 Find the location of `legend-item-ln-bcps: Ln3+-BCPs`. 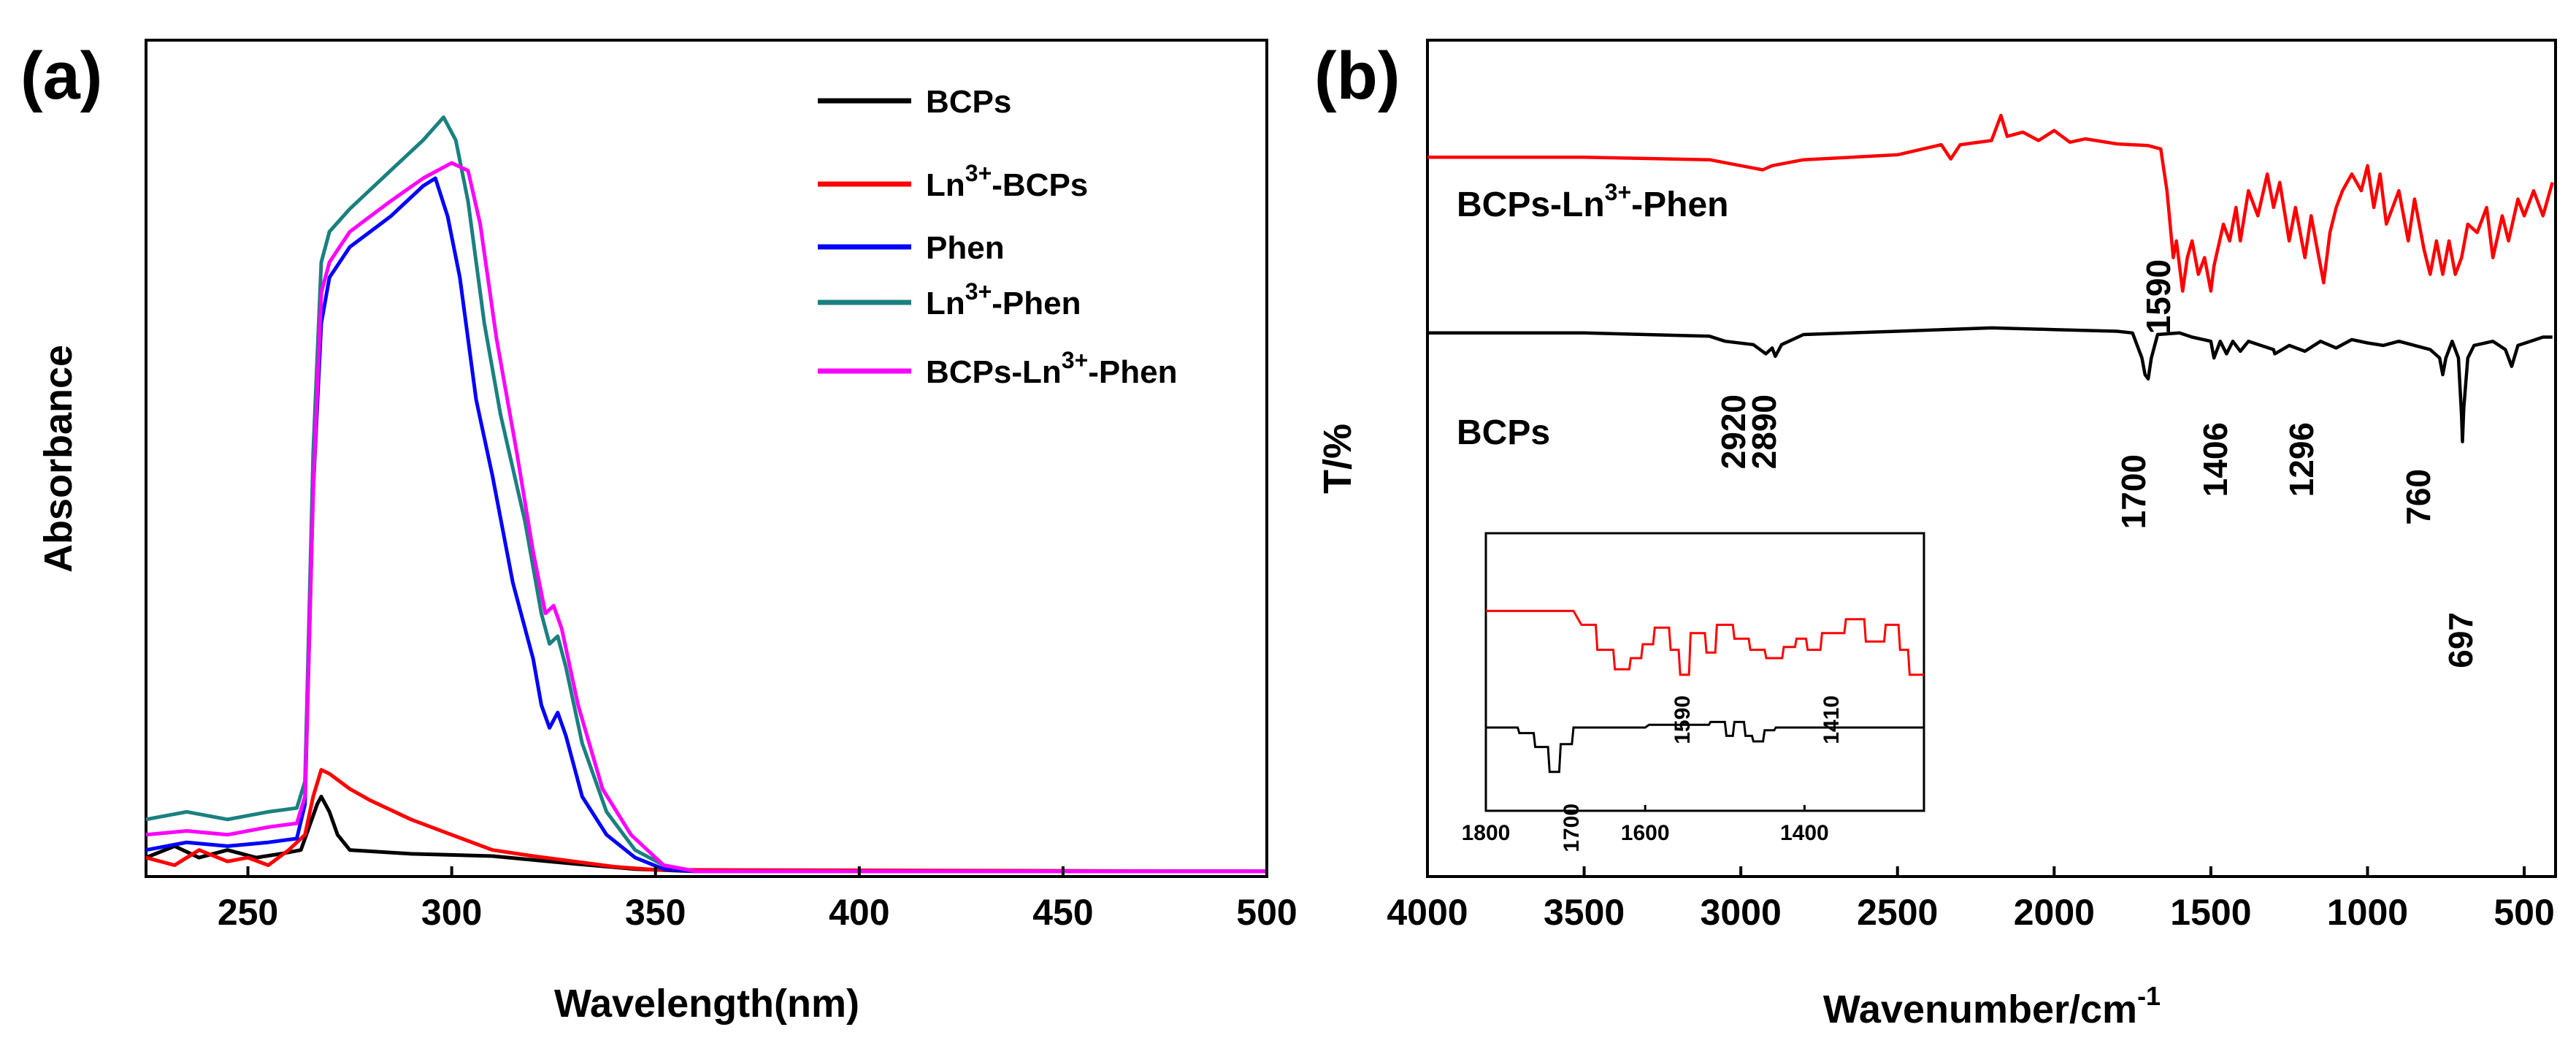

legend-item-ln-bcps: Ln3+-BCPs is located at coordinates (953, 182).